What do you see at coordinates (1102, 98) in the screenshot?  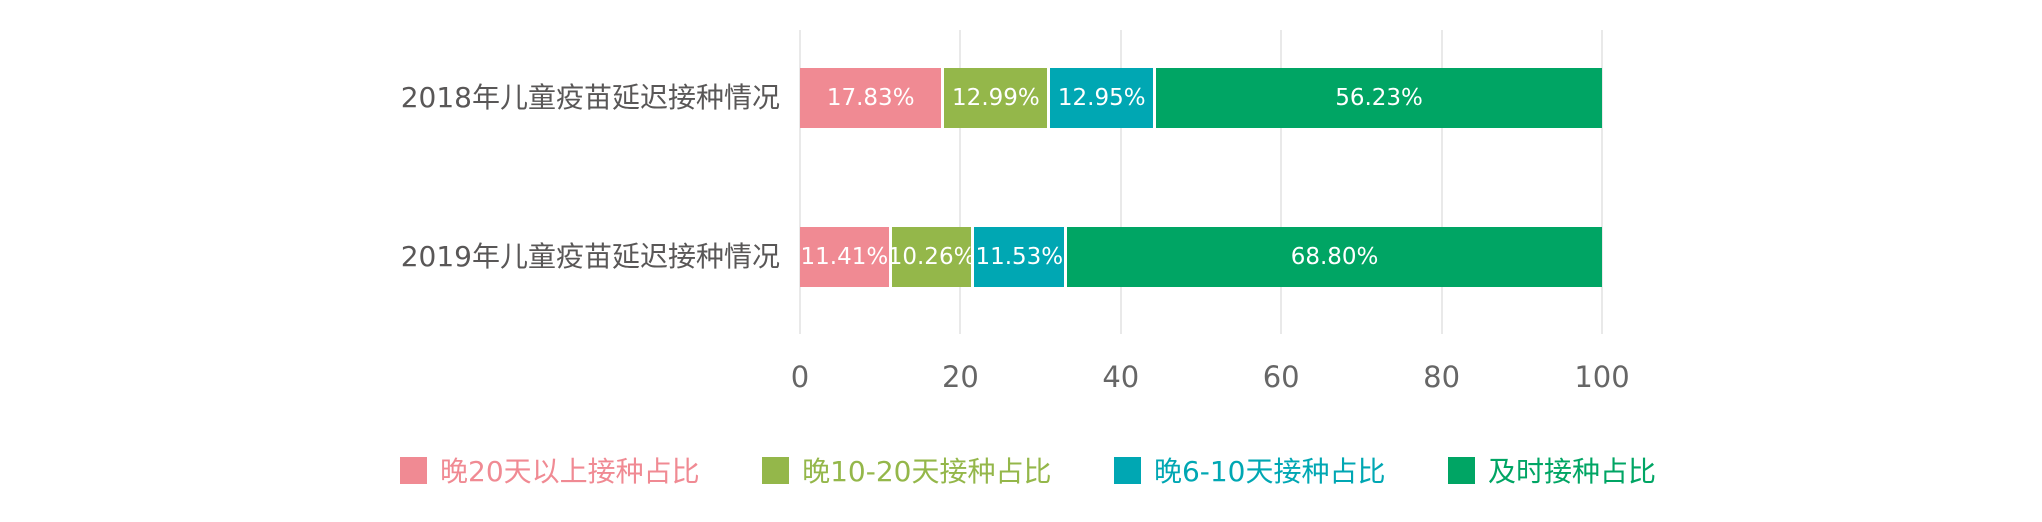 I see `bar-segment-series-2: 12.95%` at bounding box center [1102, 98].